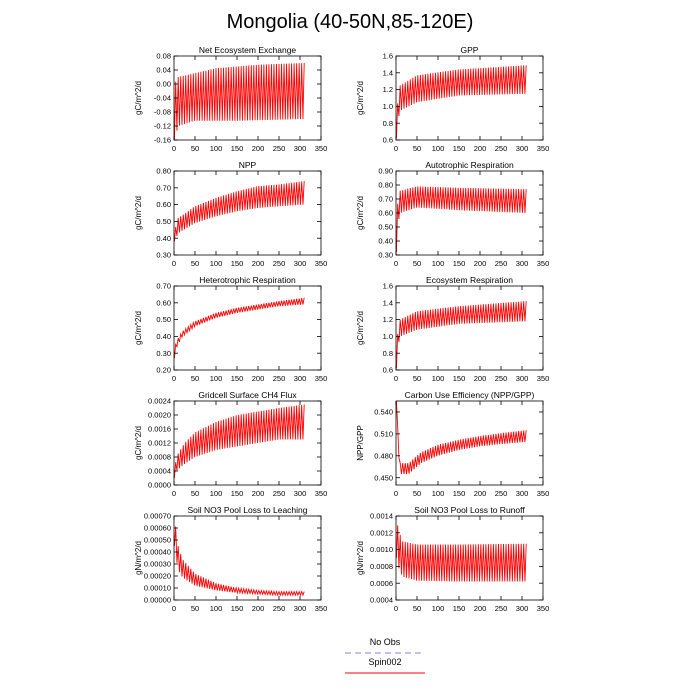 The image size is (700, 700). I want to click on y-tick-label: 0.00070, so click(157, 516).